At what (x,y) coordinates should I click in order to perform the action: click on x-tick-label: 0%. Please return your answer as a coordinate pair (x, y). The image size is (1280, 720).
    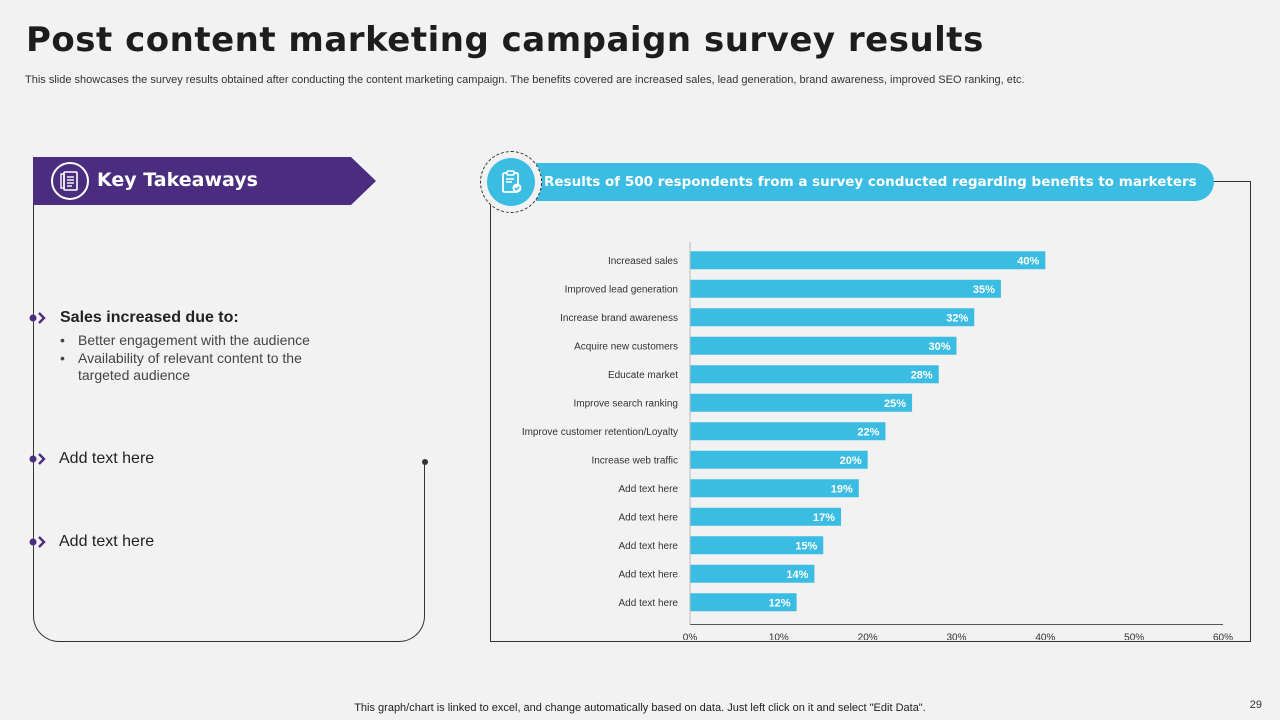
    Looking at the image, I should click on (690, 637).